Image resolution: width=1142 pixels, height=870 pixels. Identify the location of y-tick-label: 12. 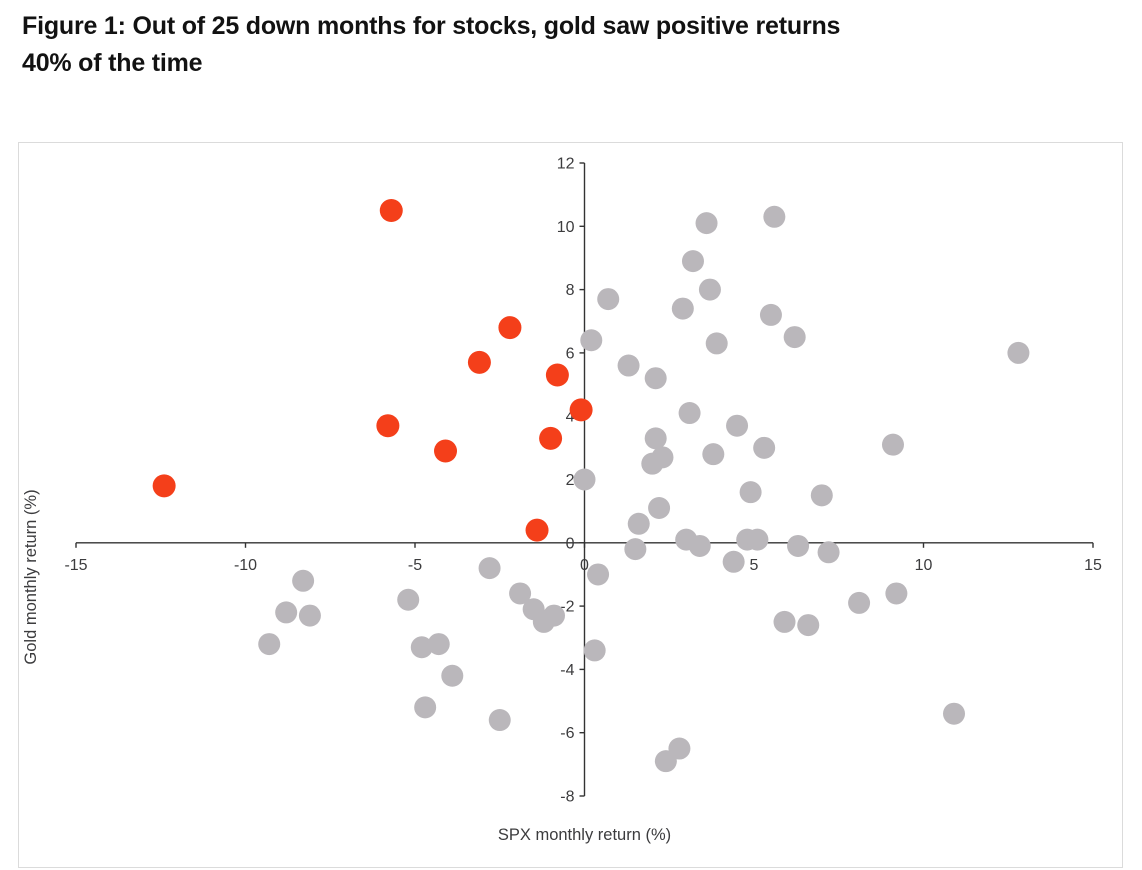
(566, 164).